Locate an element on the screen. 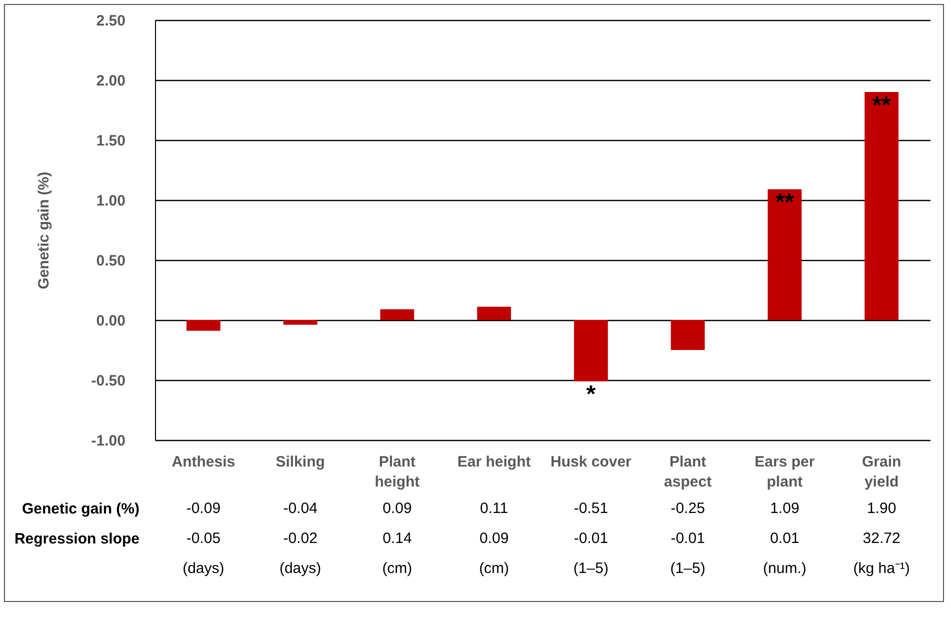 The width and height of the screenshot is (951, 631). text: -0.02 is located at coordinates (300, 538).